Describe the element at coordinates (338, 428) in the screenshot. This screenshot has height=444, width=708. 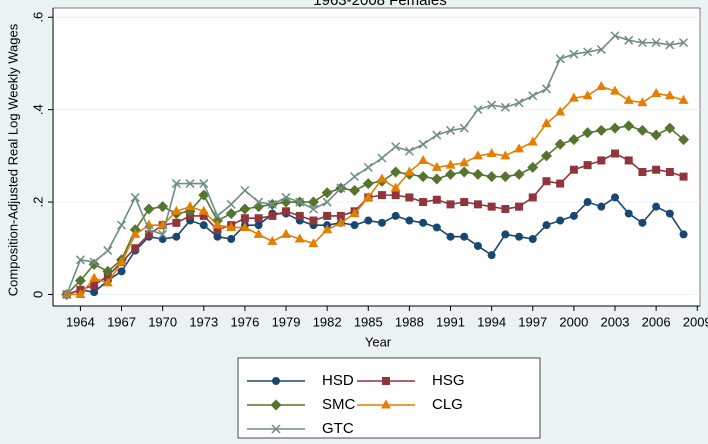
I see `legend-label: GTC` at that location.